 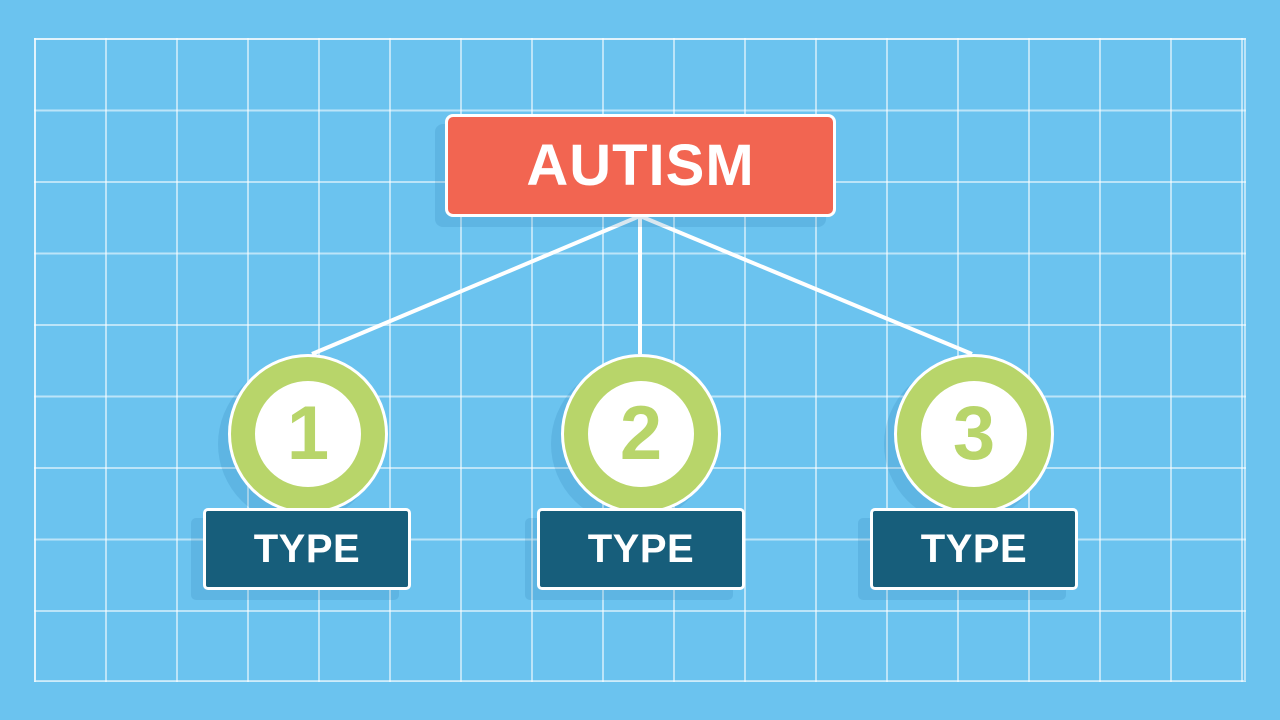 I want to click on type-1-circle-inner: 1, so click(x=308, y=434).